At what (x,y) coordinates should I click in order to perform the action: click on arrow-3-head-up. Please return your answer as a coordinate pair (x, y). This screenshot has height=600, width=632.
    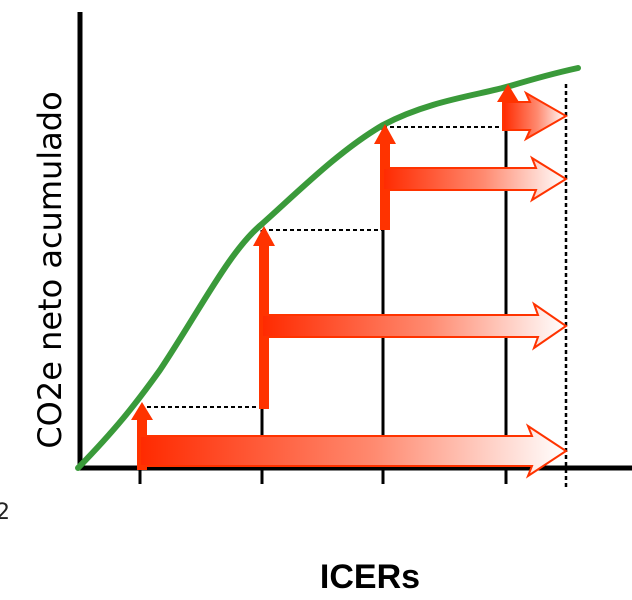
    Looking at the image, I should click on (385, 134).